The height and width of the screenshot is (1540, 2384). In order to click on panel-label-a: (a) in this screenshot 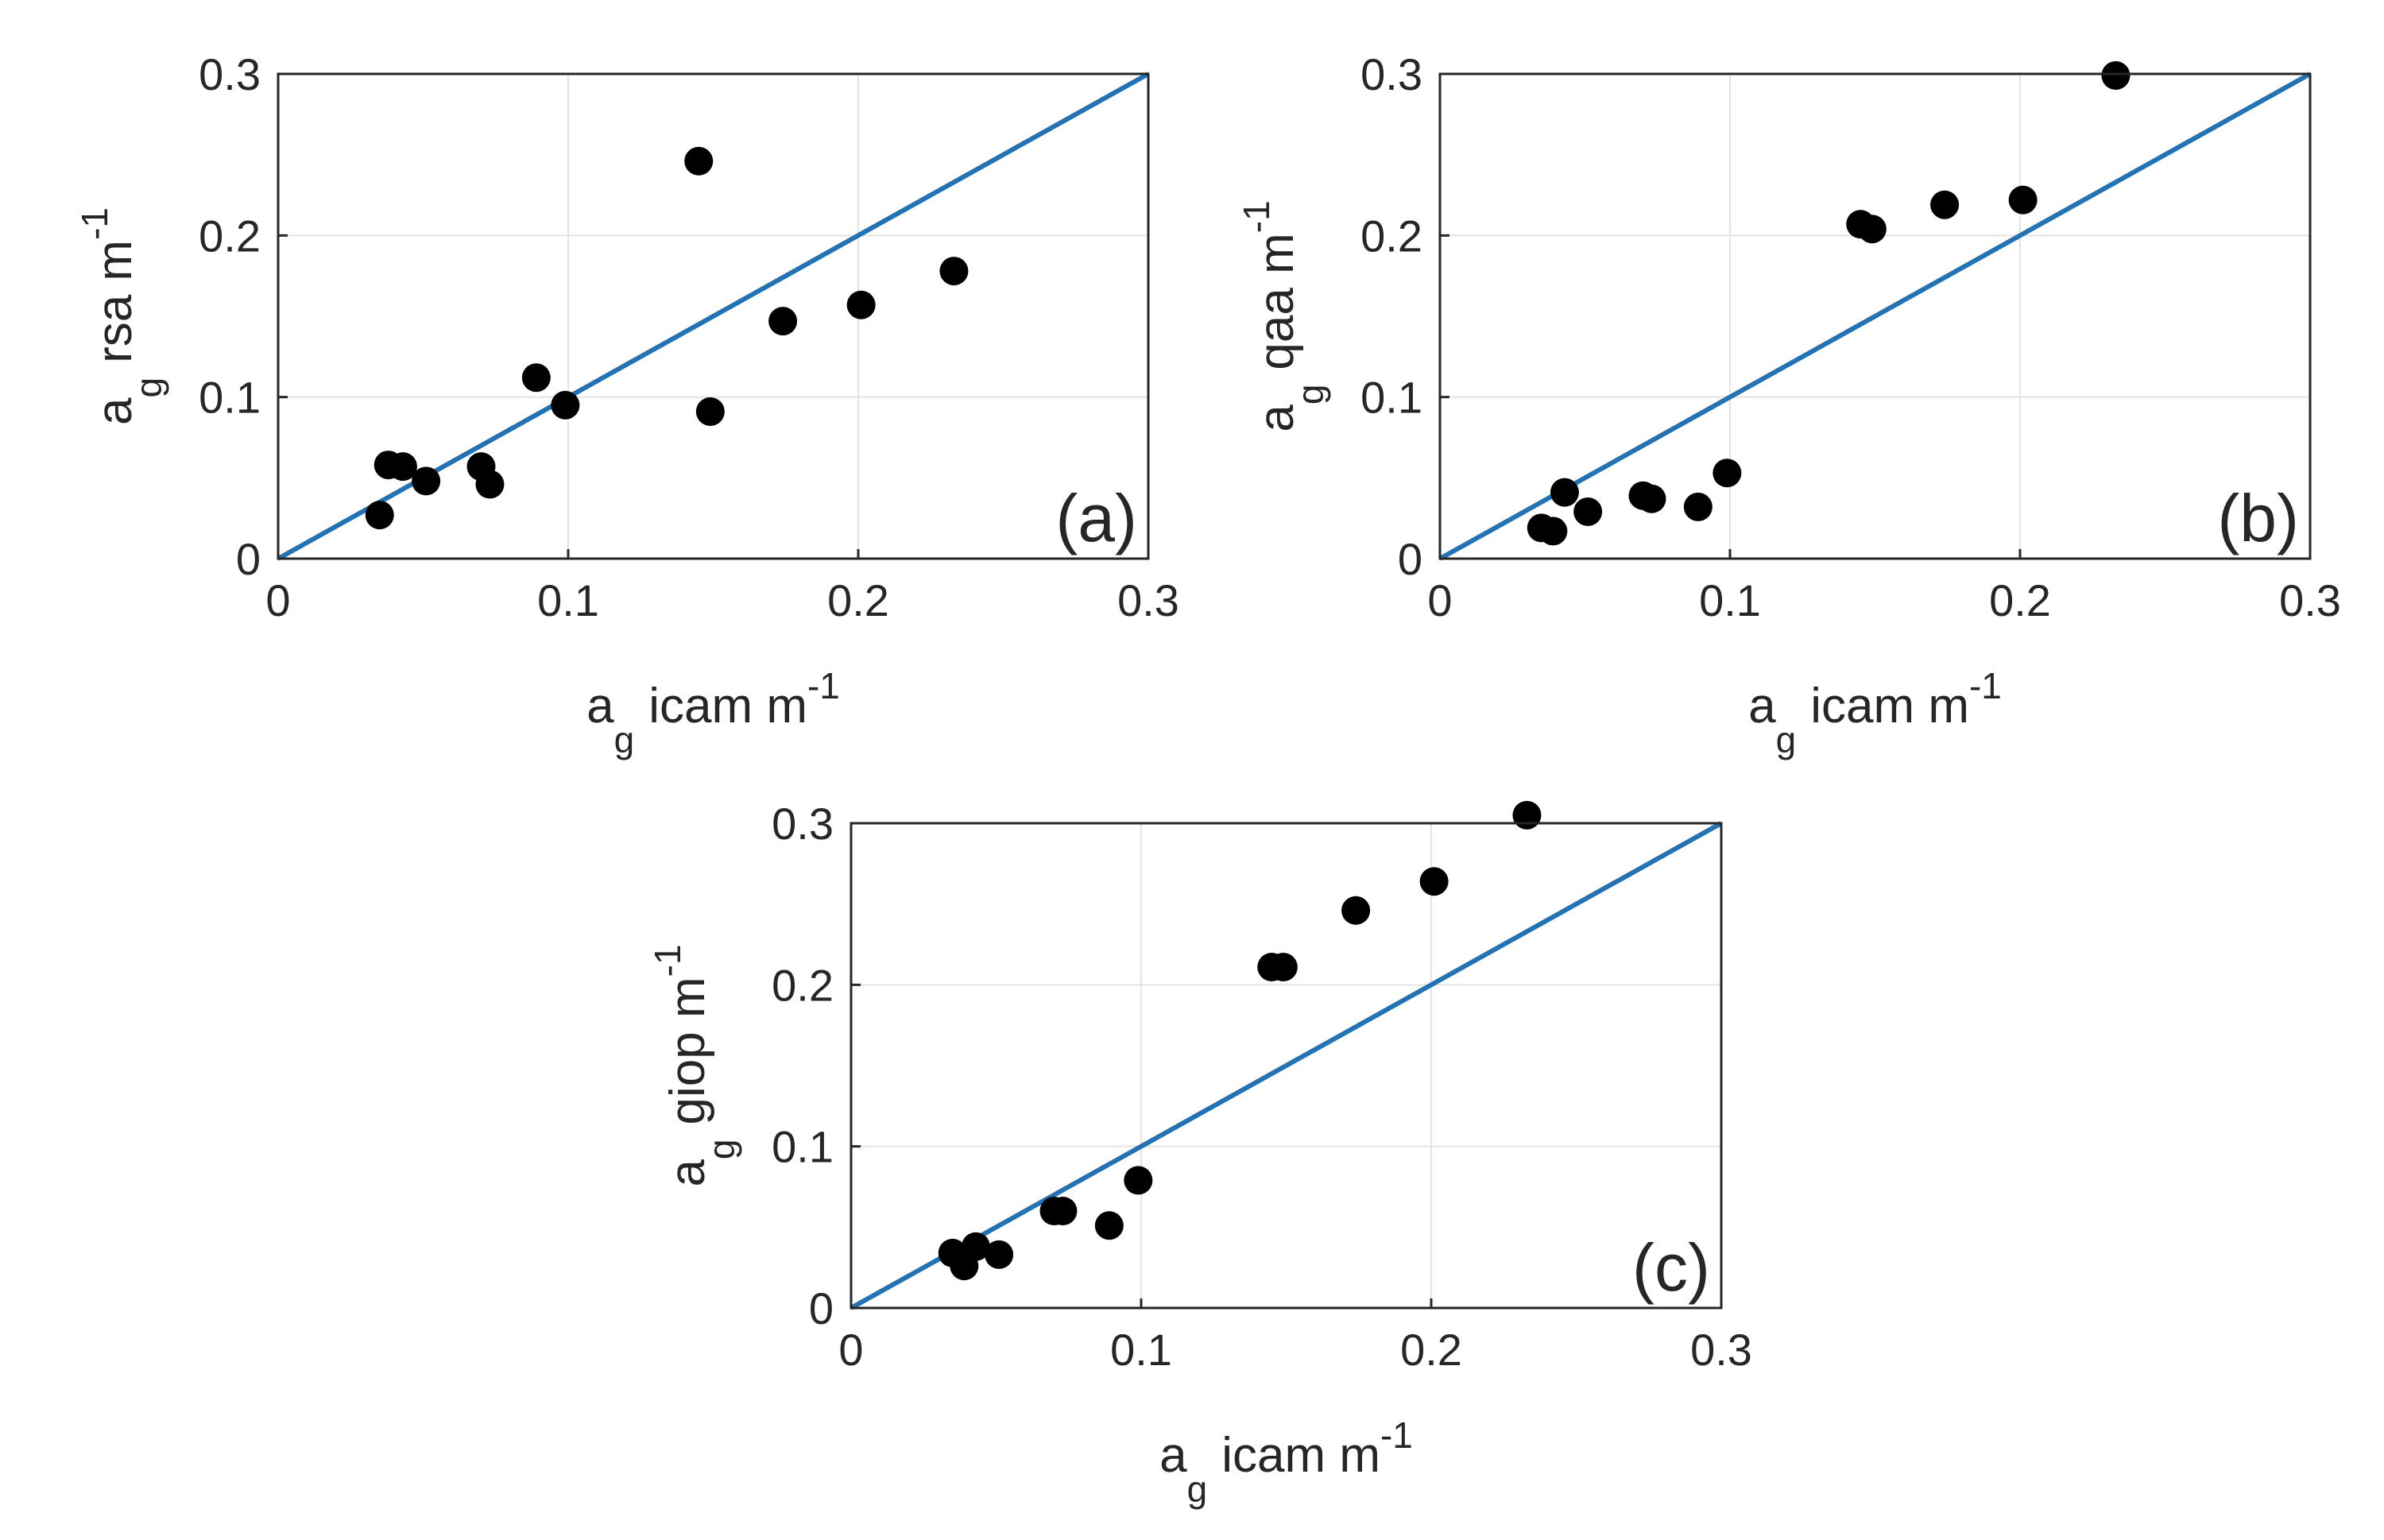, I will do `click(1096, 518)`.